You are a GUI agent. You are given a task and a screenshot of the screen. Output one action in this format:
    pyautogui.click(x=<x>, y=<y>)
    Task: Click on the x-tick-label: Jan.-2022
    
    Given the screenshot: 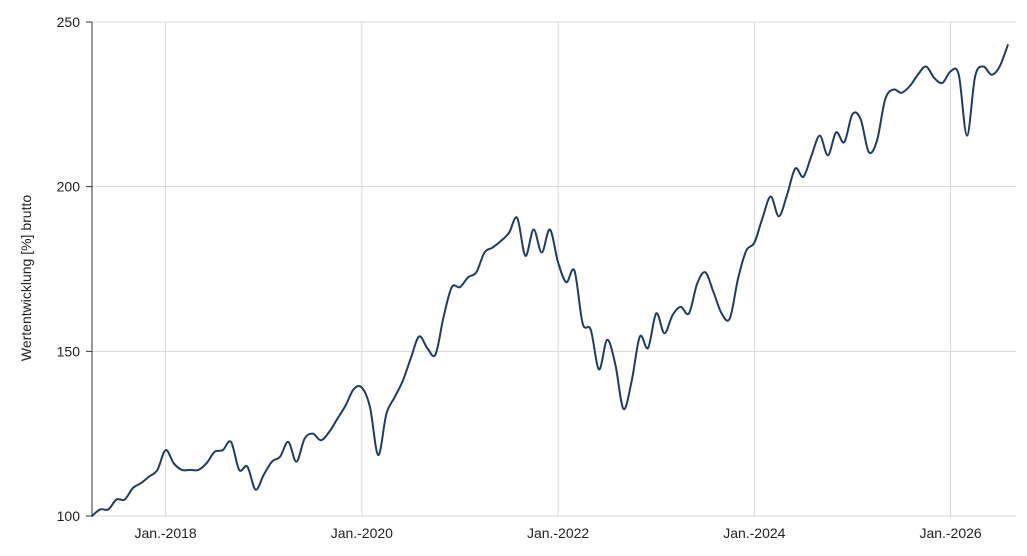 What is the action you would take?
    pyautogui.click(x=558, y=533)
    